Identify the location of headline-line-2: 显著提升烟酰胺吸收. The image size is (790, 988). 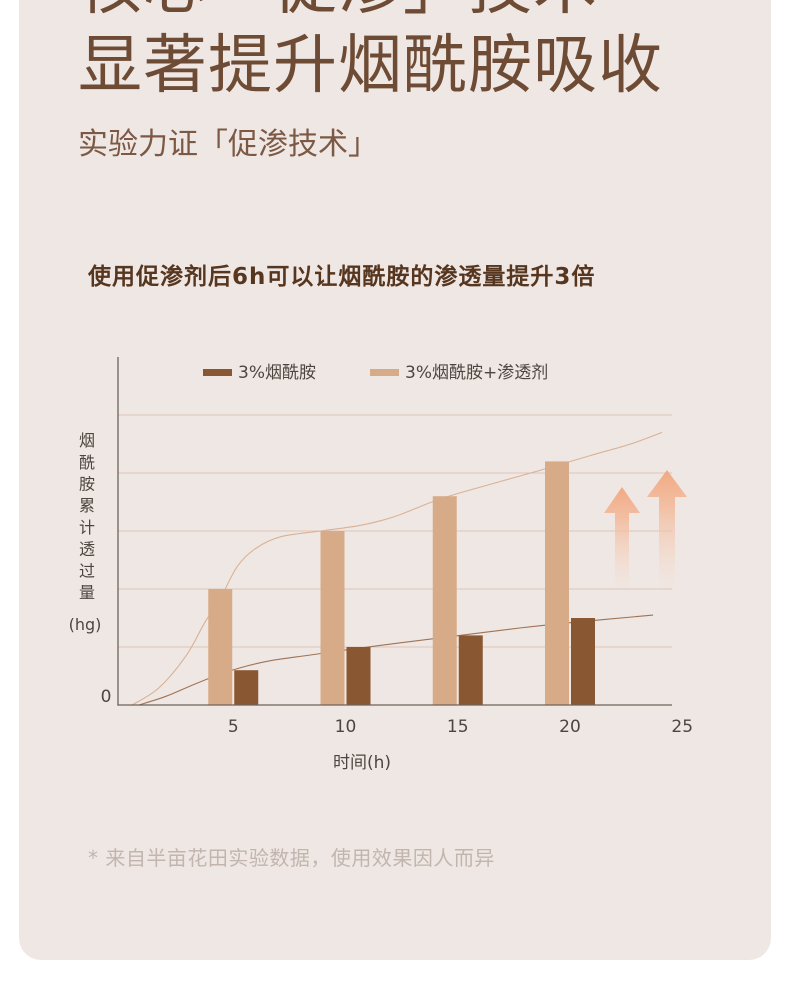
(370, 66).